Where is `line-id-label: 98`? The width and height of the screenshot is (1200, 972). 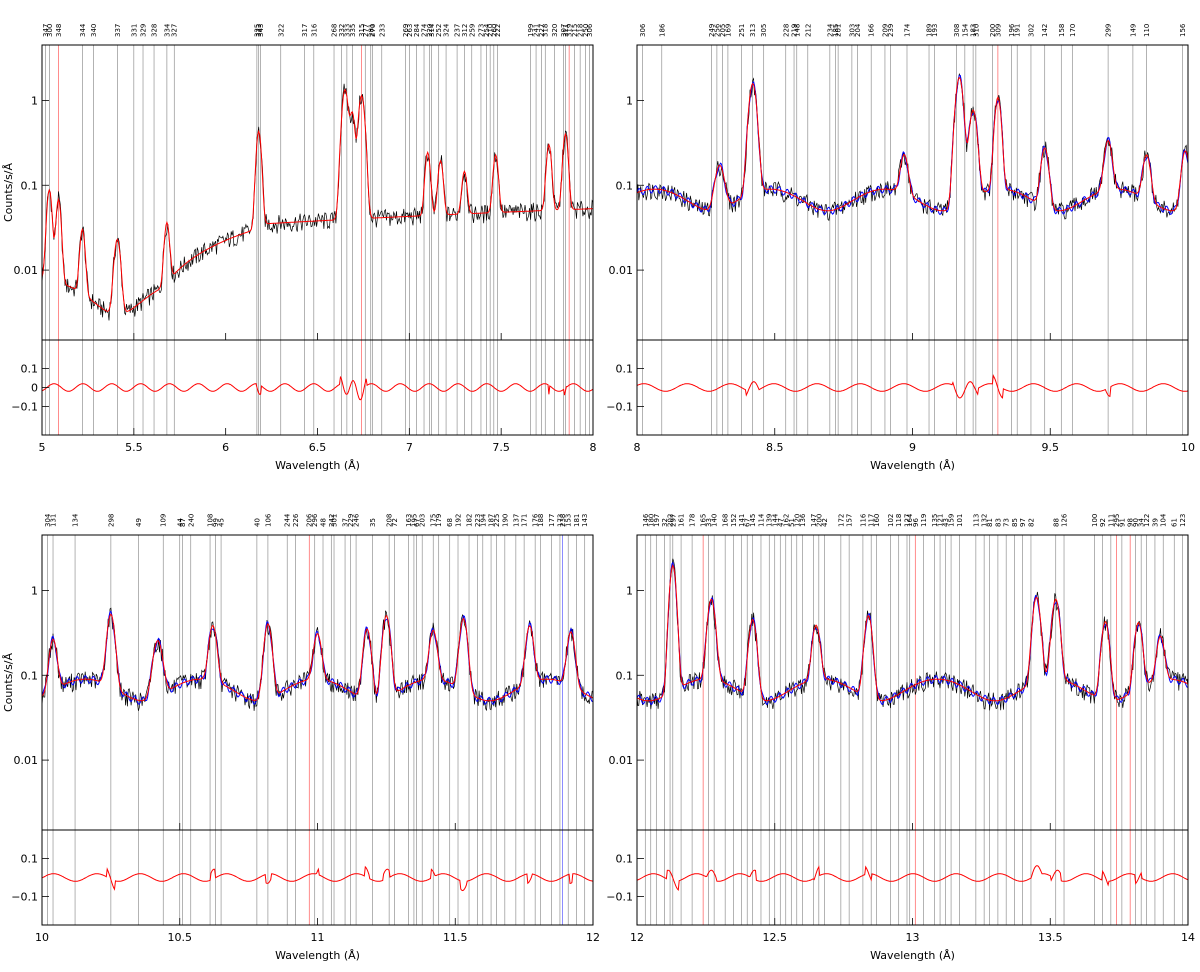
line-id-label: 98 is located at coordinates (1131, 522).